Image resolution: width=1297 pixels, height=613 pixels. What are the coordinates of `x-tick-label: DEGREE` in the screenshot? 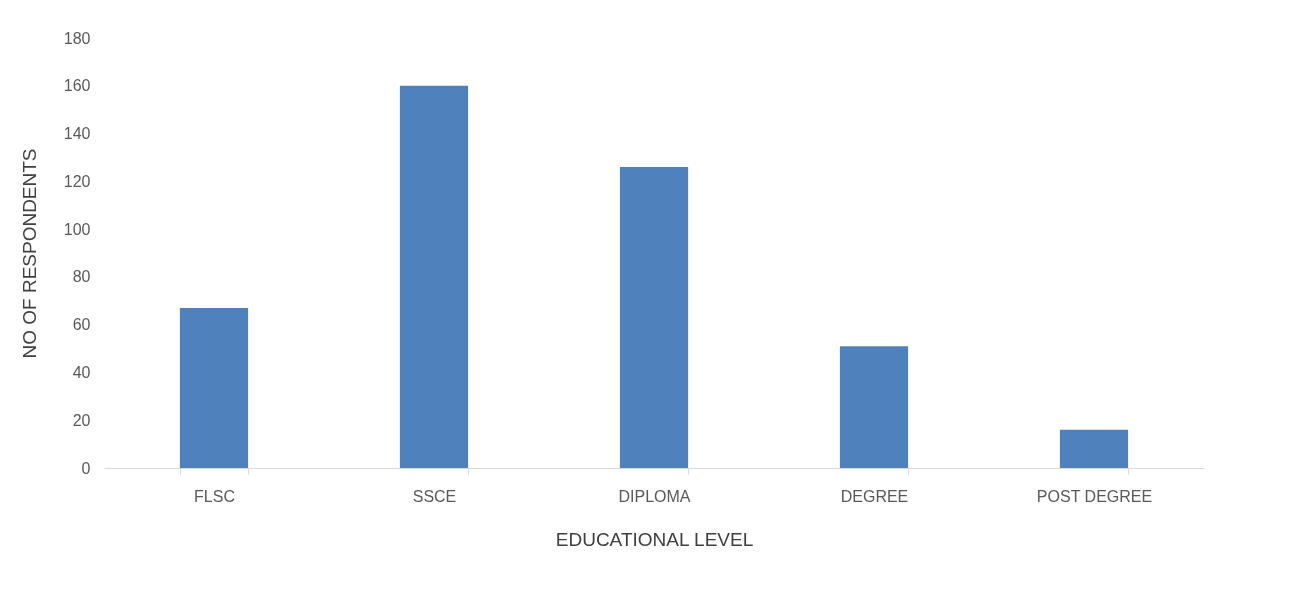 It's located at (874, 496).